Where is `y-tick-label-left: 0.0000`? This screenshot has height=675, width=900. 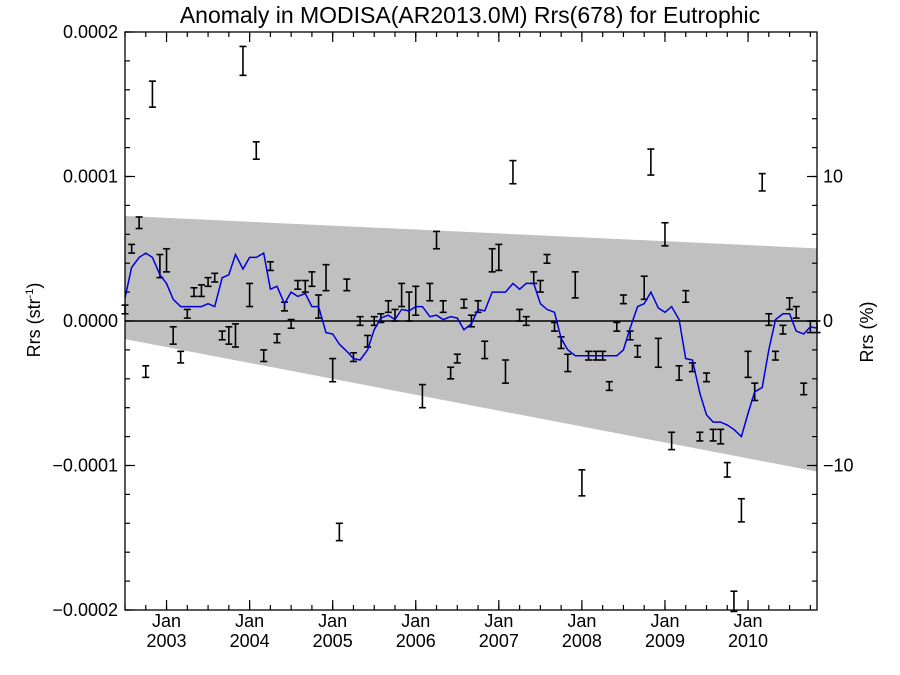 y-tick-label-left: 0.0000 is located at coordinates (90, 321).